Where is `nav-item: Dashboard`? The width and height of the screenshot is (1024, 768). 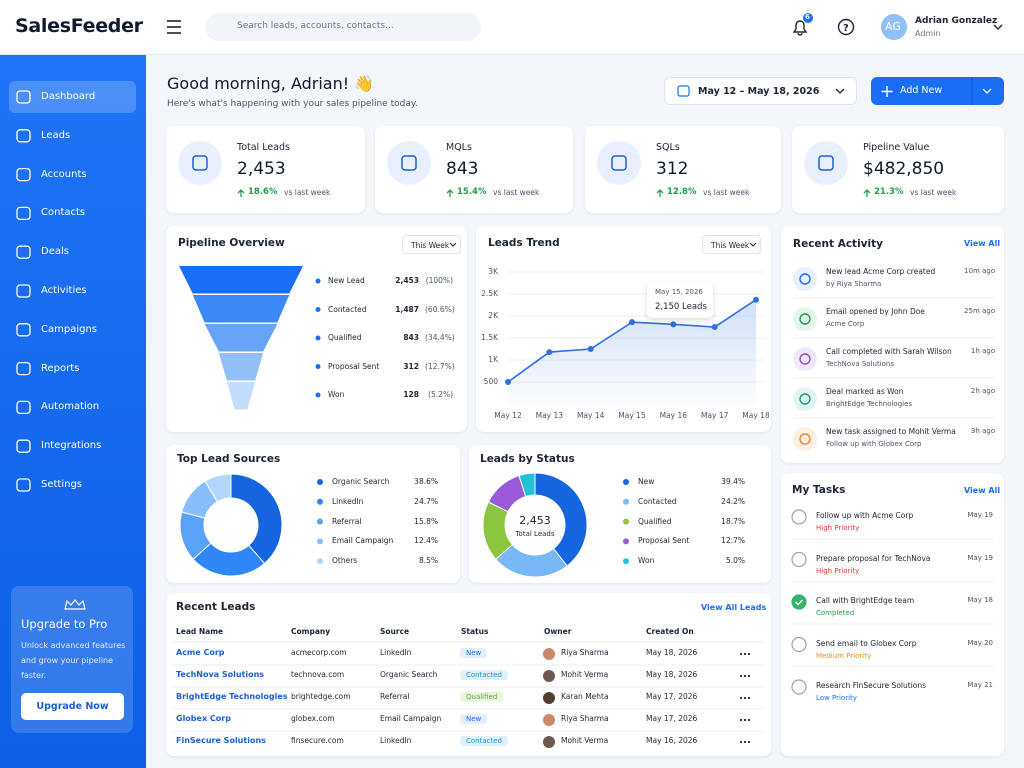
nav-item: Dashboard is located at coordinates (68, 96).